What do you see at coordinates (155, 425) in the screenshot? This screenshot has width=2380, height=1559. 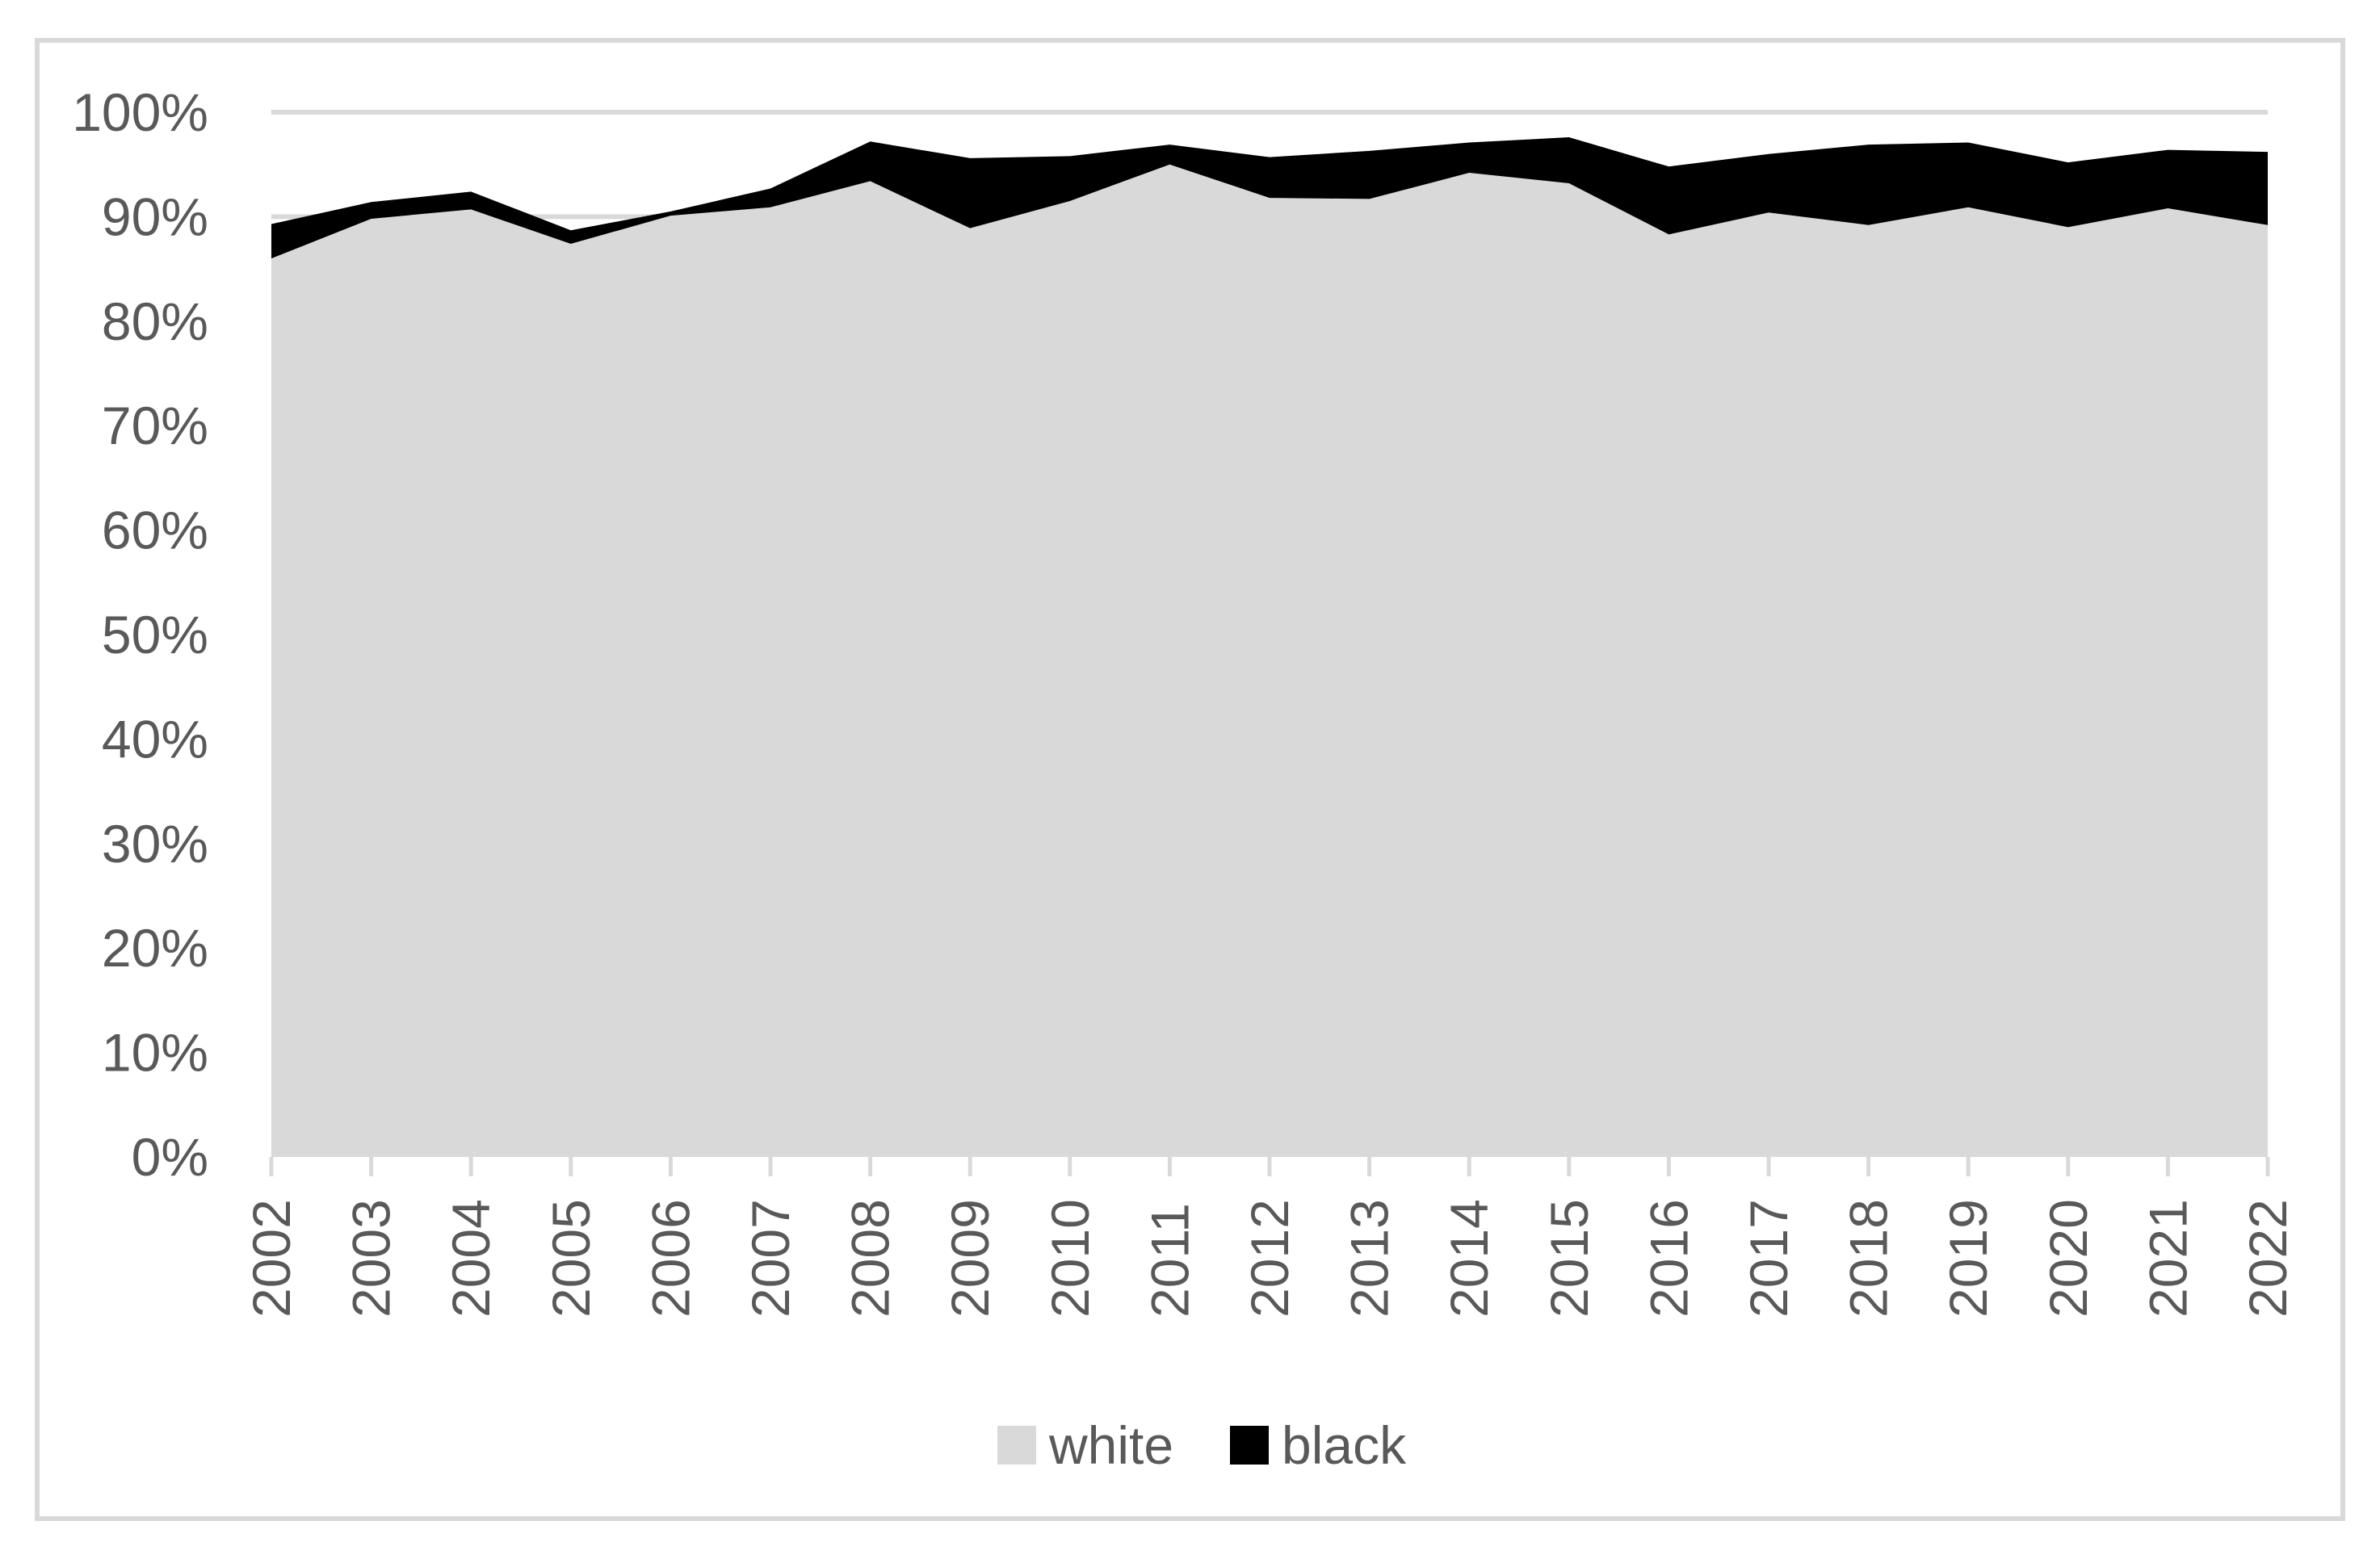 I see `y-axis-tick-label: 70%` at bounding box center [155, 425].